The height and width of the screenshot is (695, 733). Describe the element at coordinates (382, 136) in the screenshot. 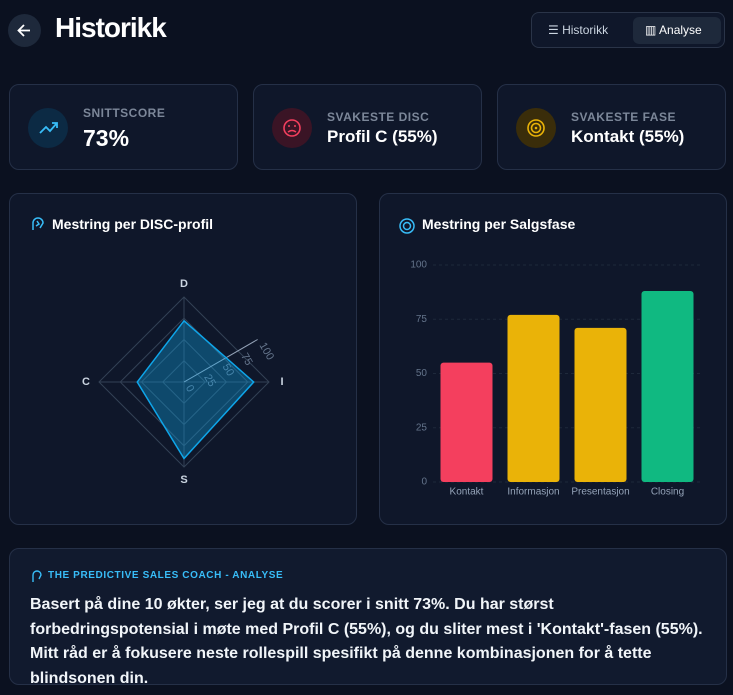

I see `stat-value: Profil C (55%)` at that location.